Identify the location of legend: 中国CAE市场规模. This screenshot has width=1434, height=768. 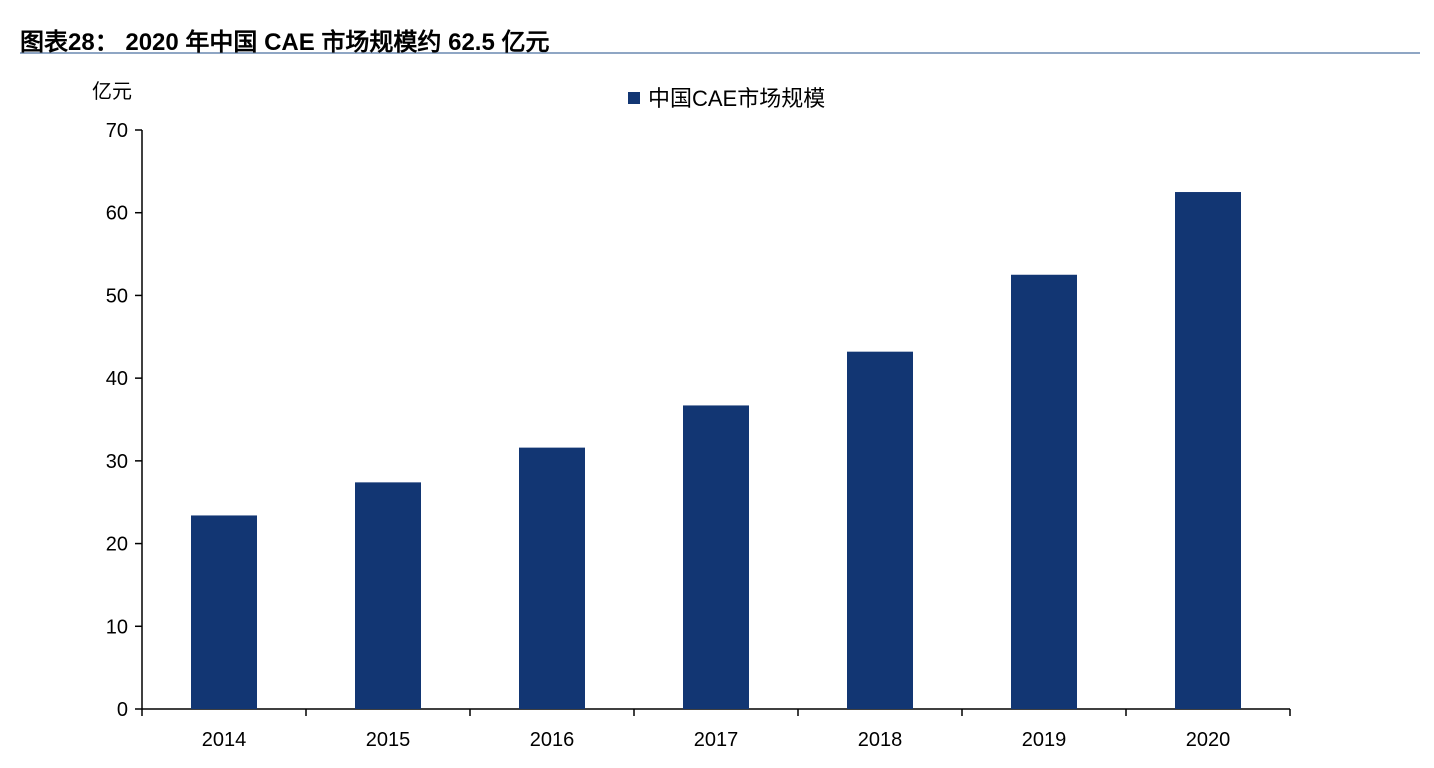
(726, 98).